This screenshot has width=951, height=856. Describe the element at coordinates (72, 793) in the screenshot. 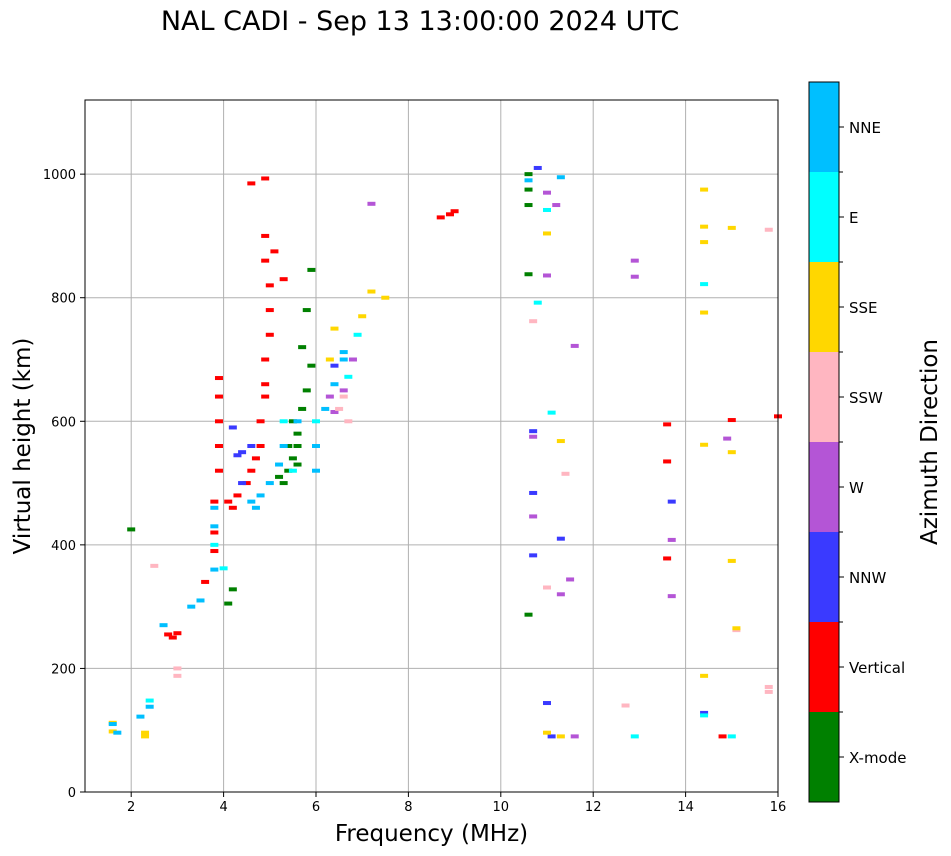

I see `y-tick-label: 0` at that location.